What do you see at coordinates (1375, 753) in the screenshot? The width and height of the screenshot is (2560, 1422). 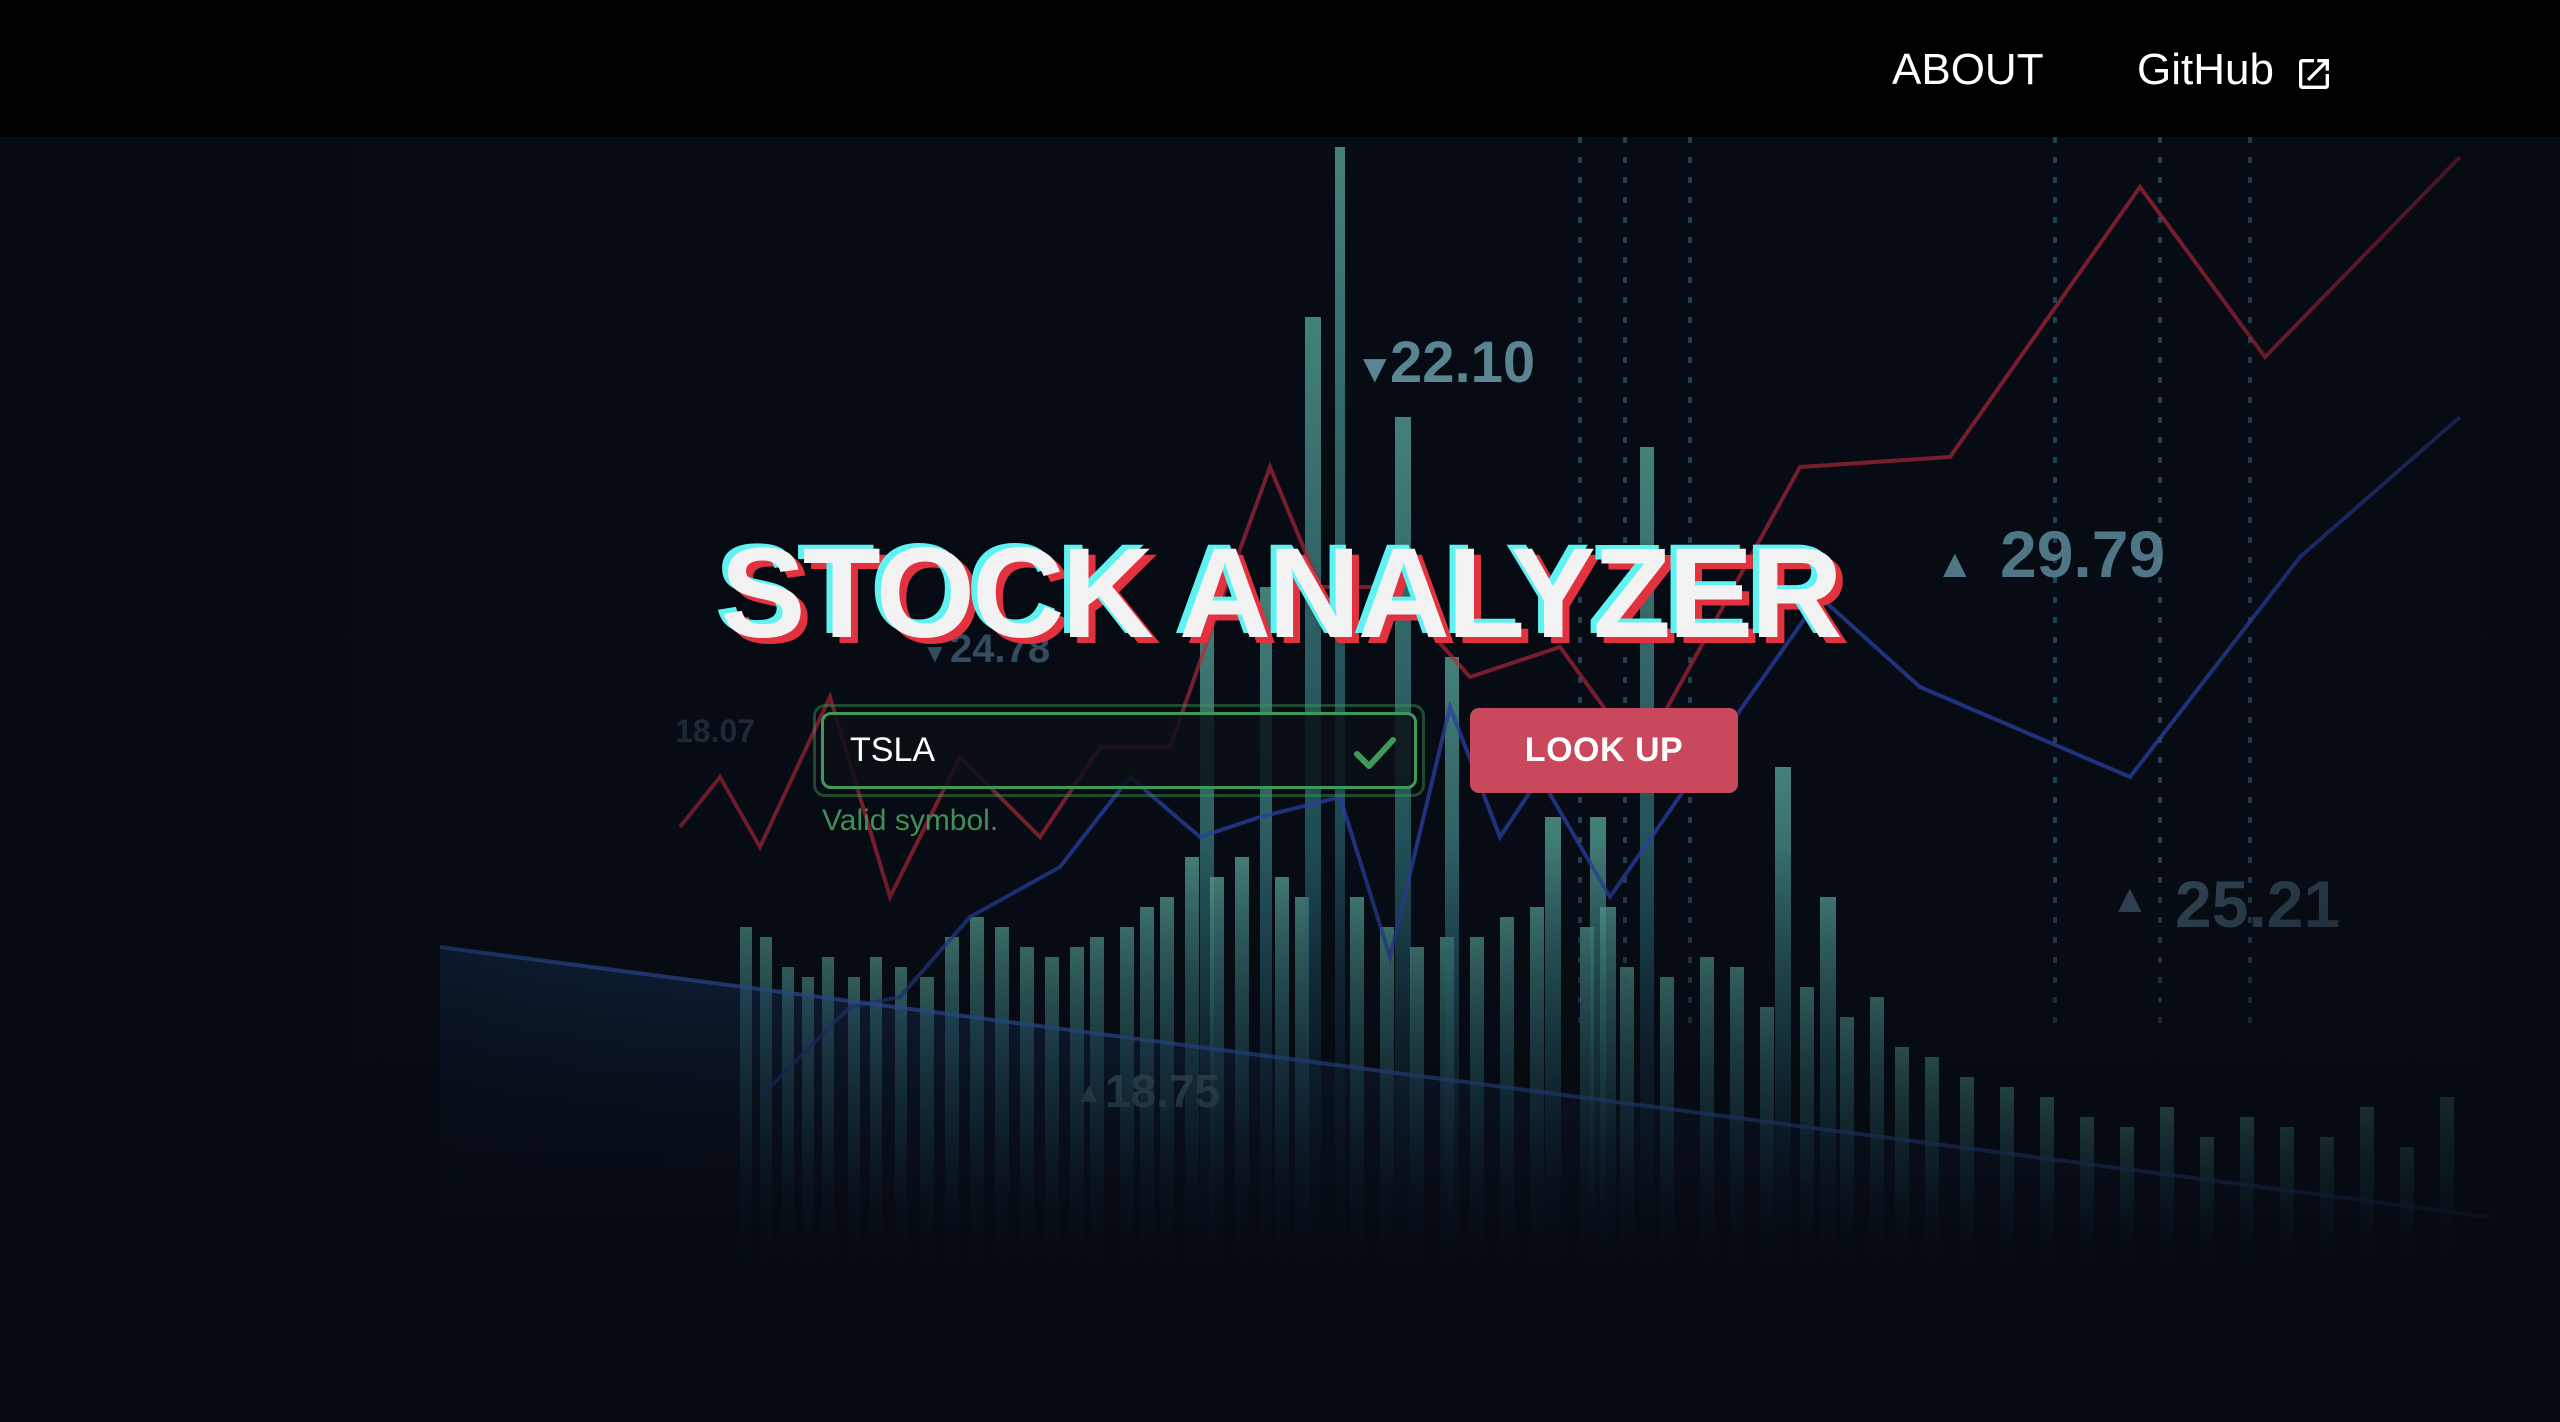 I see `checkmark-icon` at bounding box center [1375, 753].